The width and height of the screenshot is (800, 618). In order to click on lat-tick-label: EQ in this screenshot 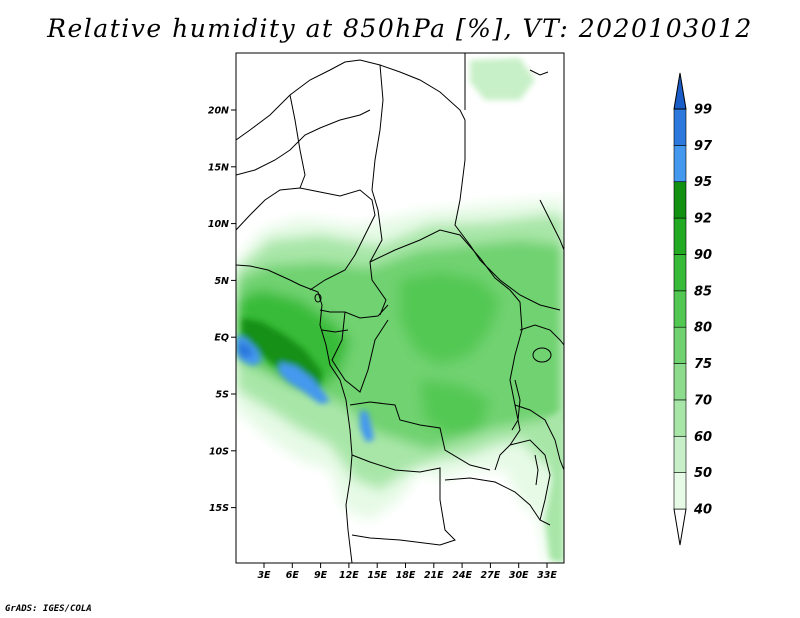, I will do `click(221, 338)`.